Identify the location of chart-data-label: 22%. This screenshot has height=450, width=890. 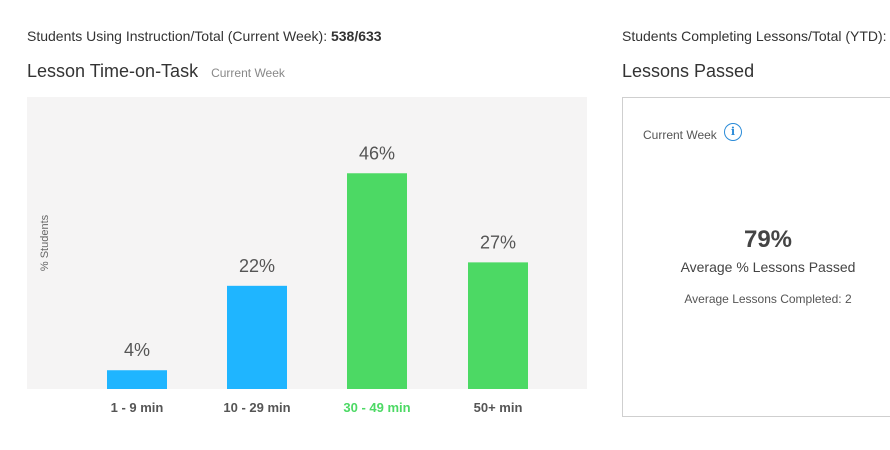
(257, 266).